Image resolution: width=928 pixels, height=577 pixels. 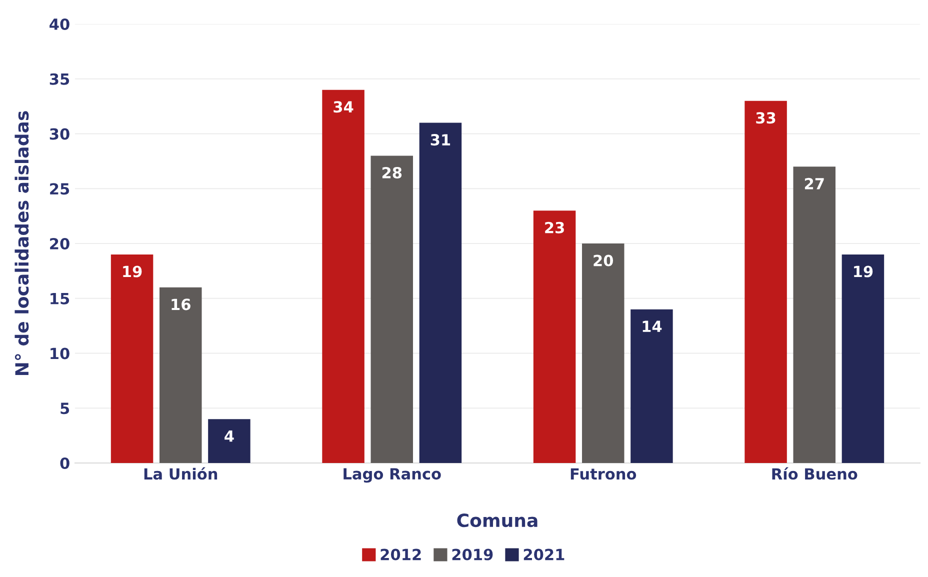 What do you see at coordinates (181, 473) in the screenshot?
I see `x-tick-label: La Unión` at bounding box center [181, 473].